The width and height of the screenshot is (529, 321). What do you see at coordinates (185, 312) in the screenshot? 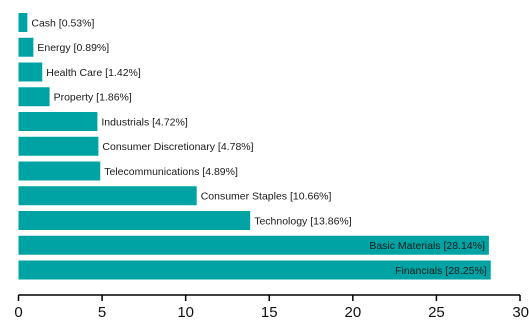
I see `x-tick-label: 10` at bounding box center [185, 312].